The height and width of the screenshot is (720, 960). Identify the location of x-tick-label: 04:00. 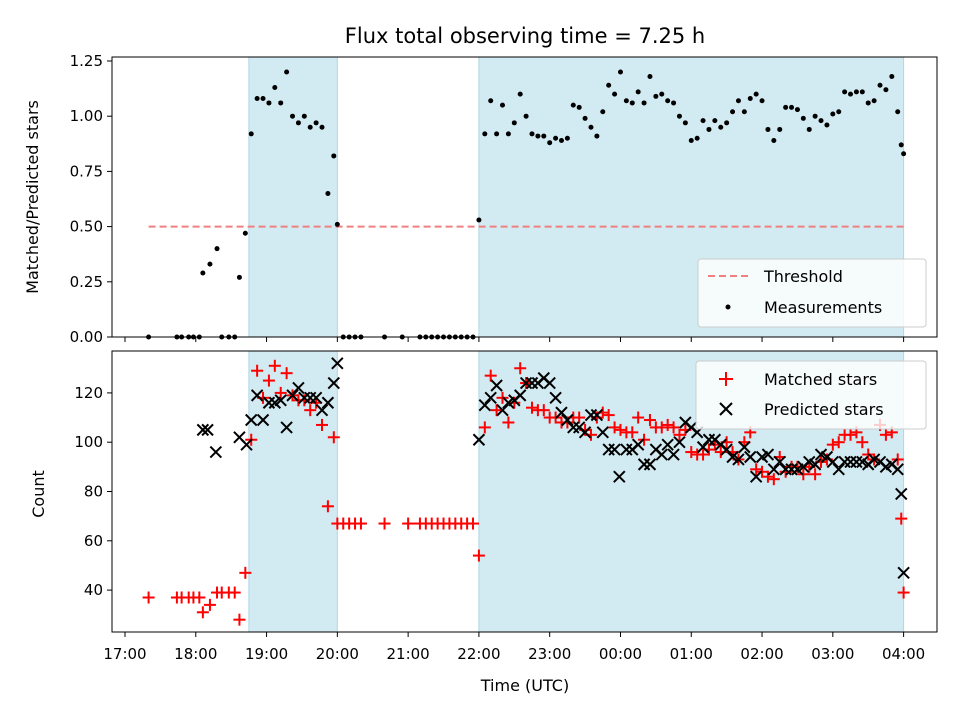
(903, 654).